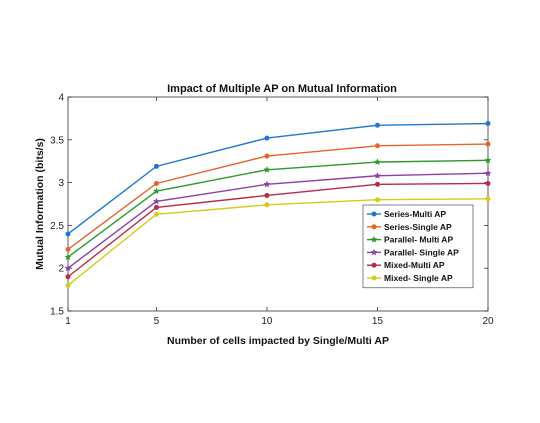 This screenshot has width=540, height=423. I want to click on legend-label: Parallel- Multi AP, so click(418, 240).